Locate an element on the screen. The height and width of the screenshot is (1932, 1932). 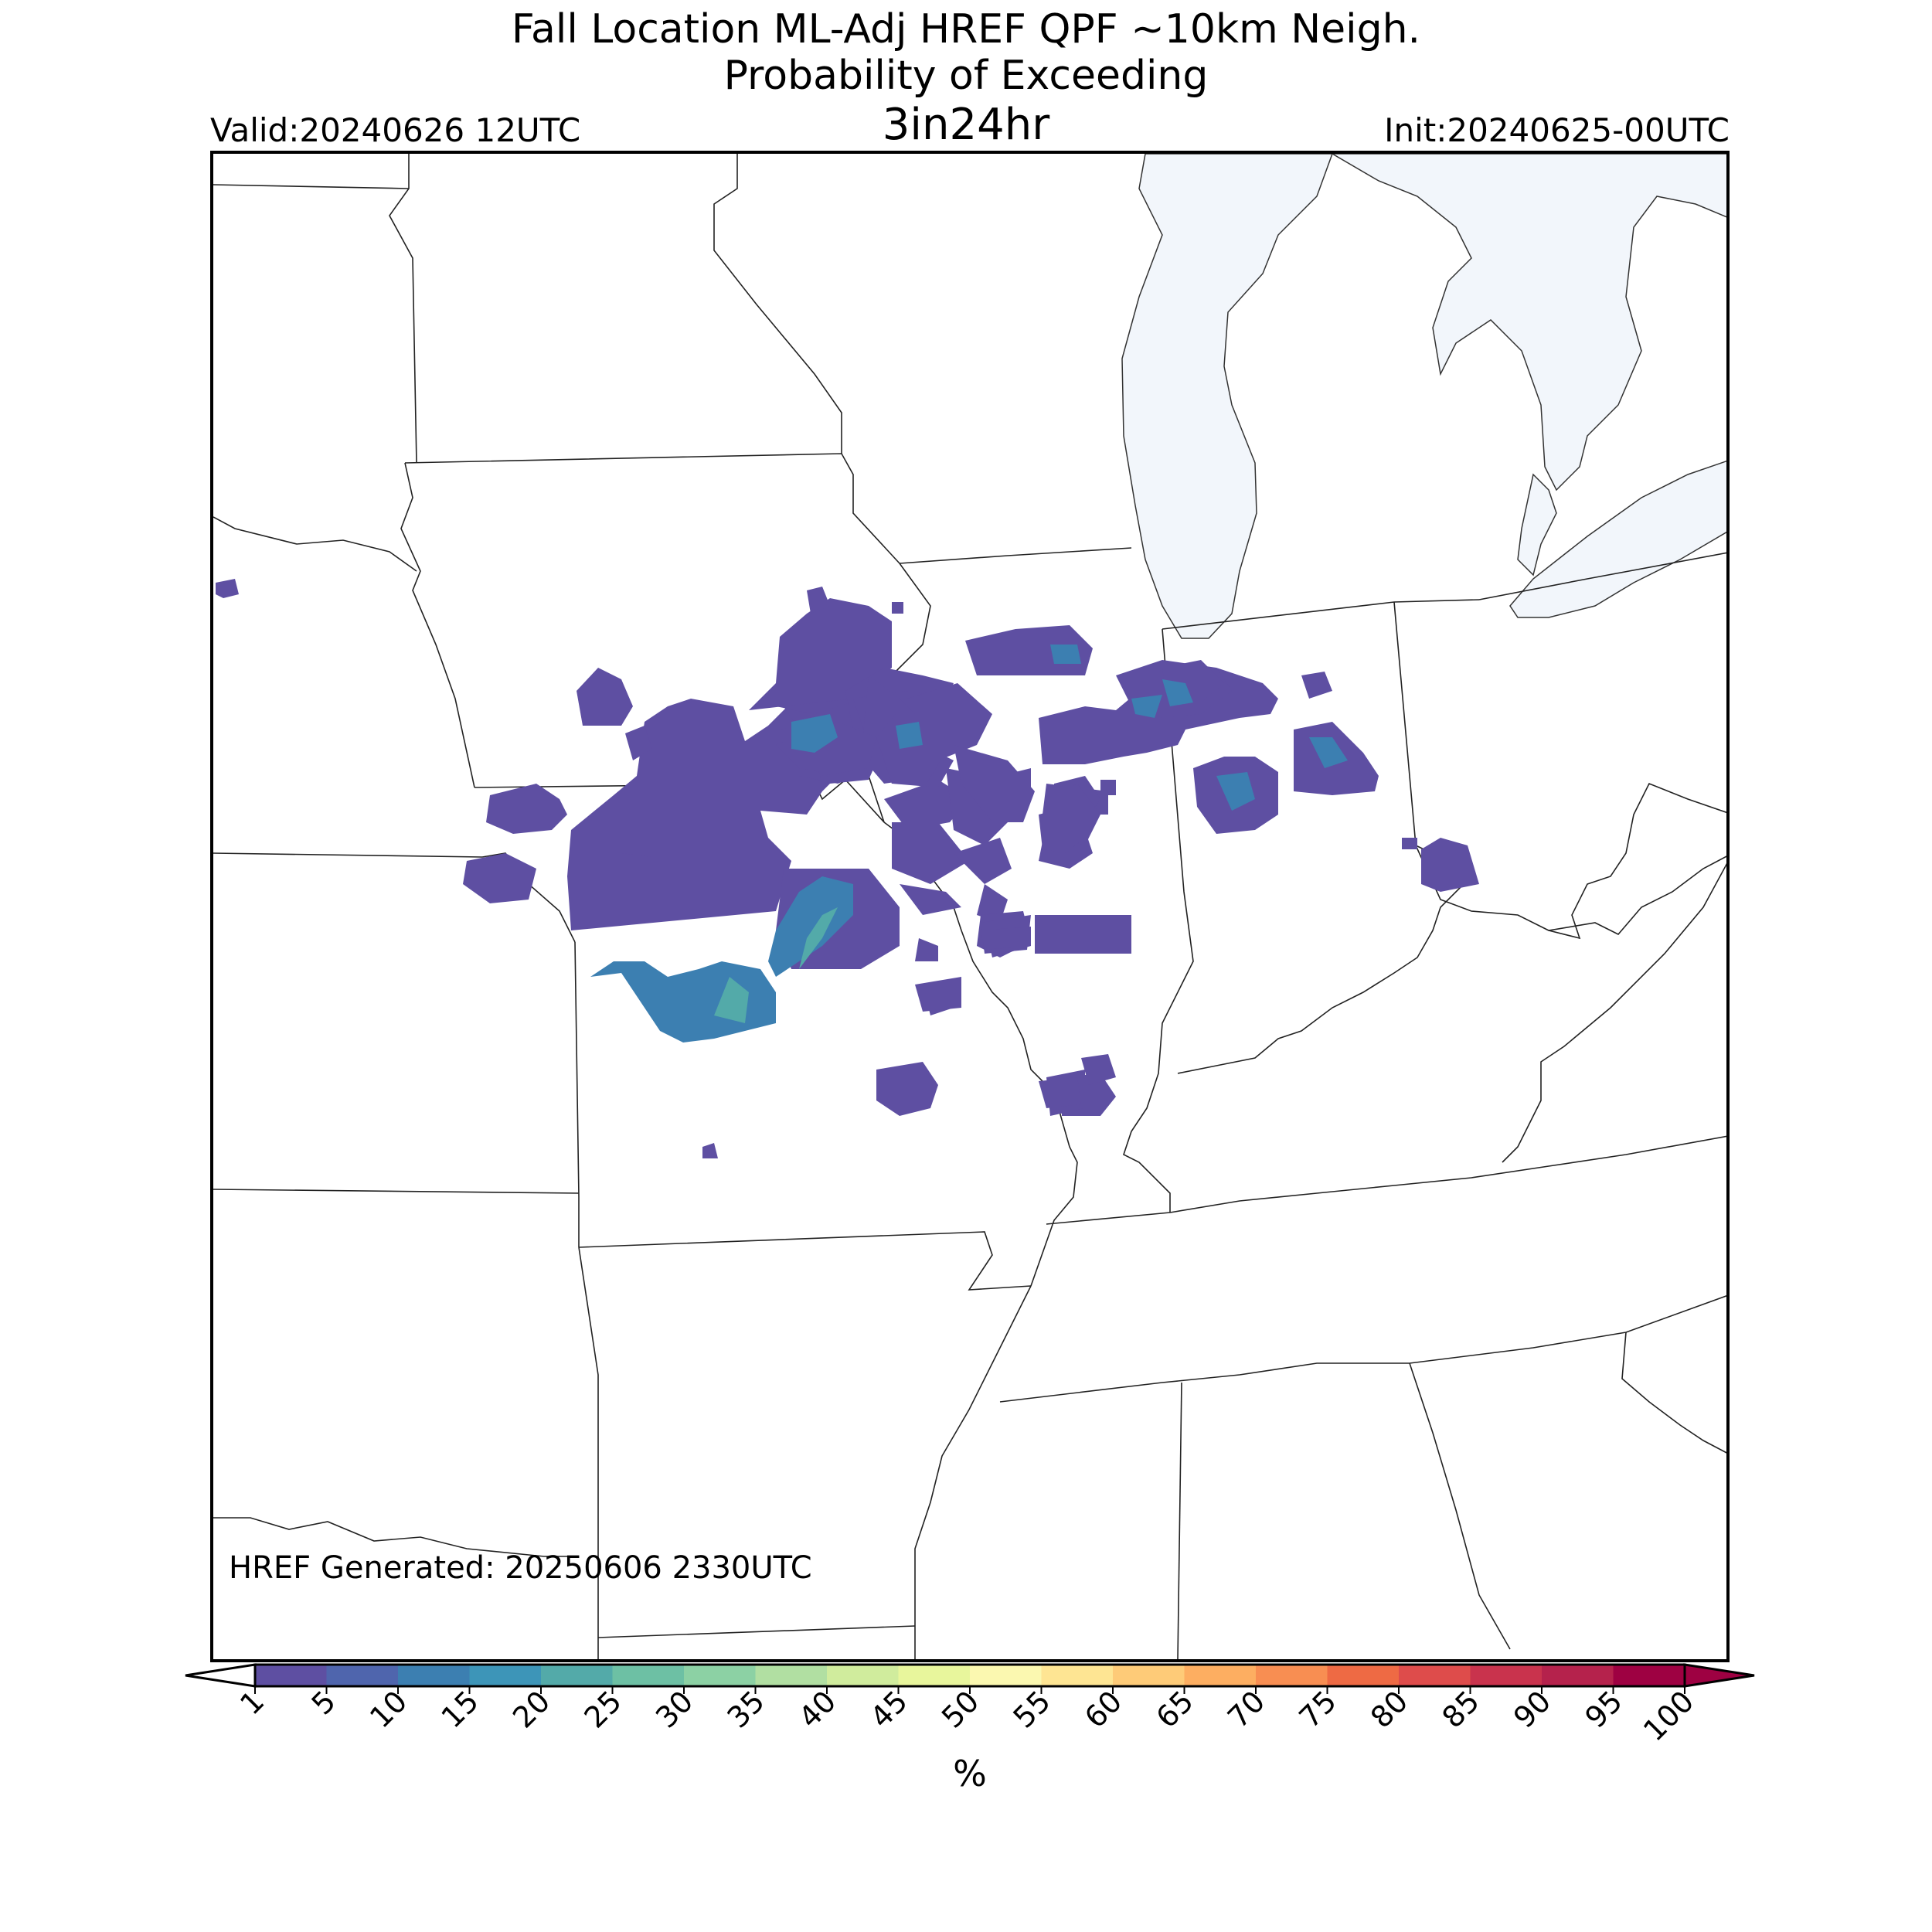
colorbar-tick-label: 25 is located at coordinates (603, 1709).